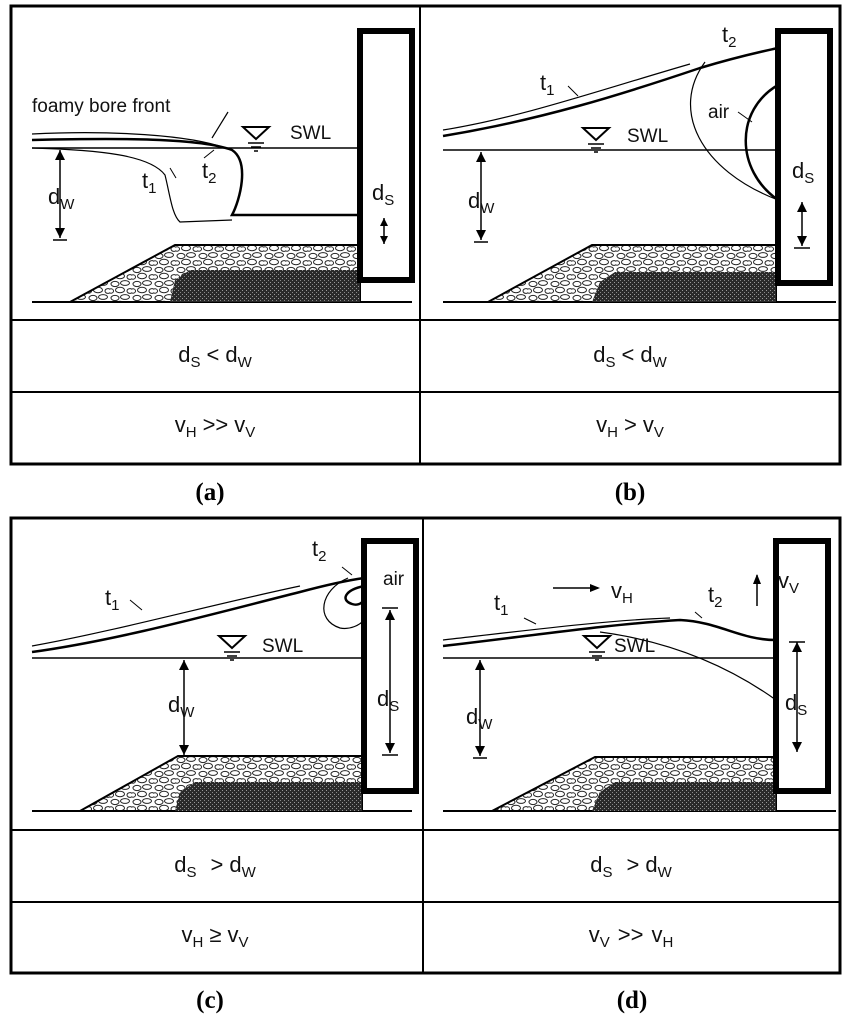 The height and width of the screenshot is (1018, 850). I want to click on velocity-condition: vH >> vV, so click(215, 426).